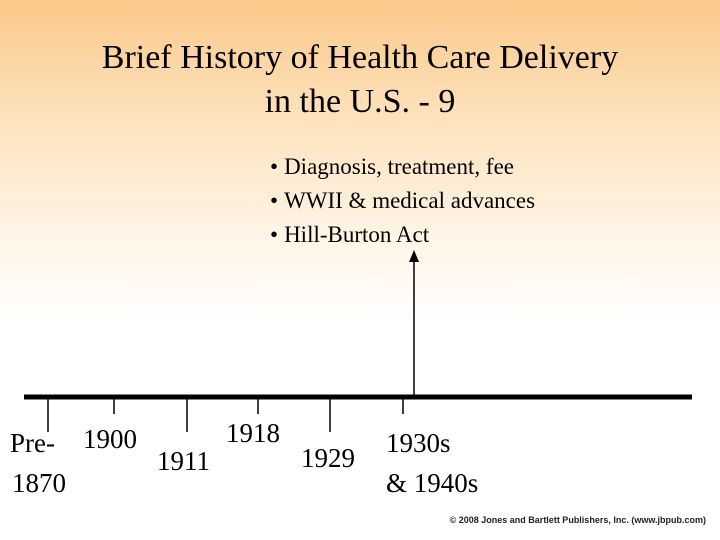 Image resolution: width=720 pixels, height=540 pixels. I want to click on bullet-item: • Hill-Burton Act, so click(402, 235).